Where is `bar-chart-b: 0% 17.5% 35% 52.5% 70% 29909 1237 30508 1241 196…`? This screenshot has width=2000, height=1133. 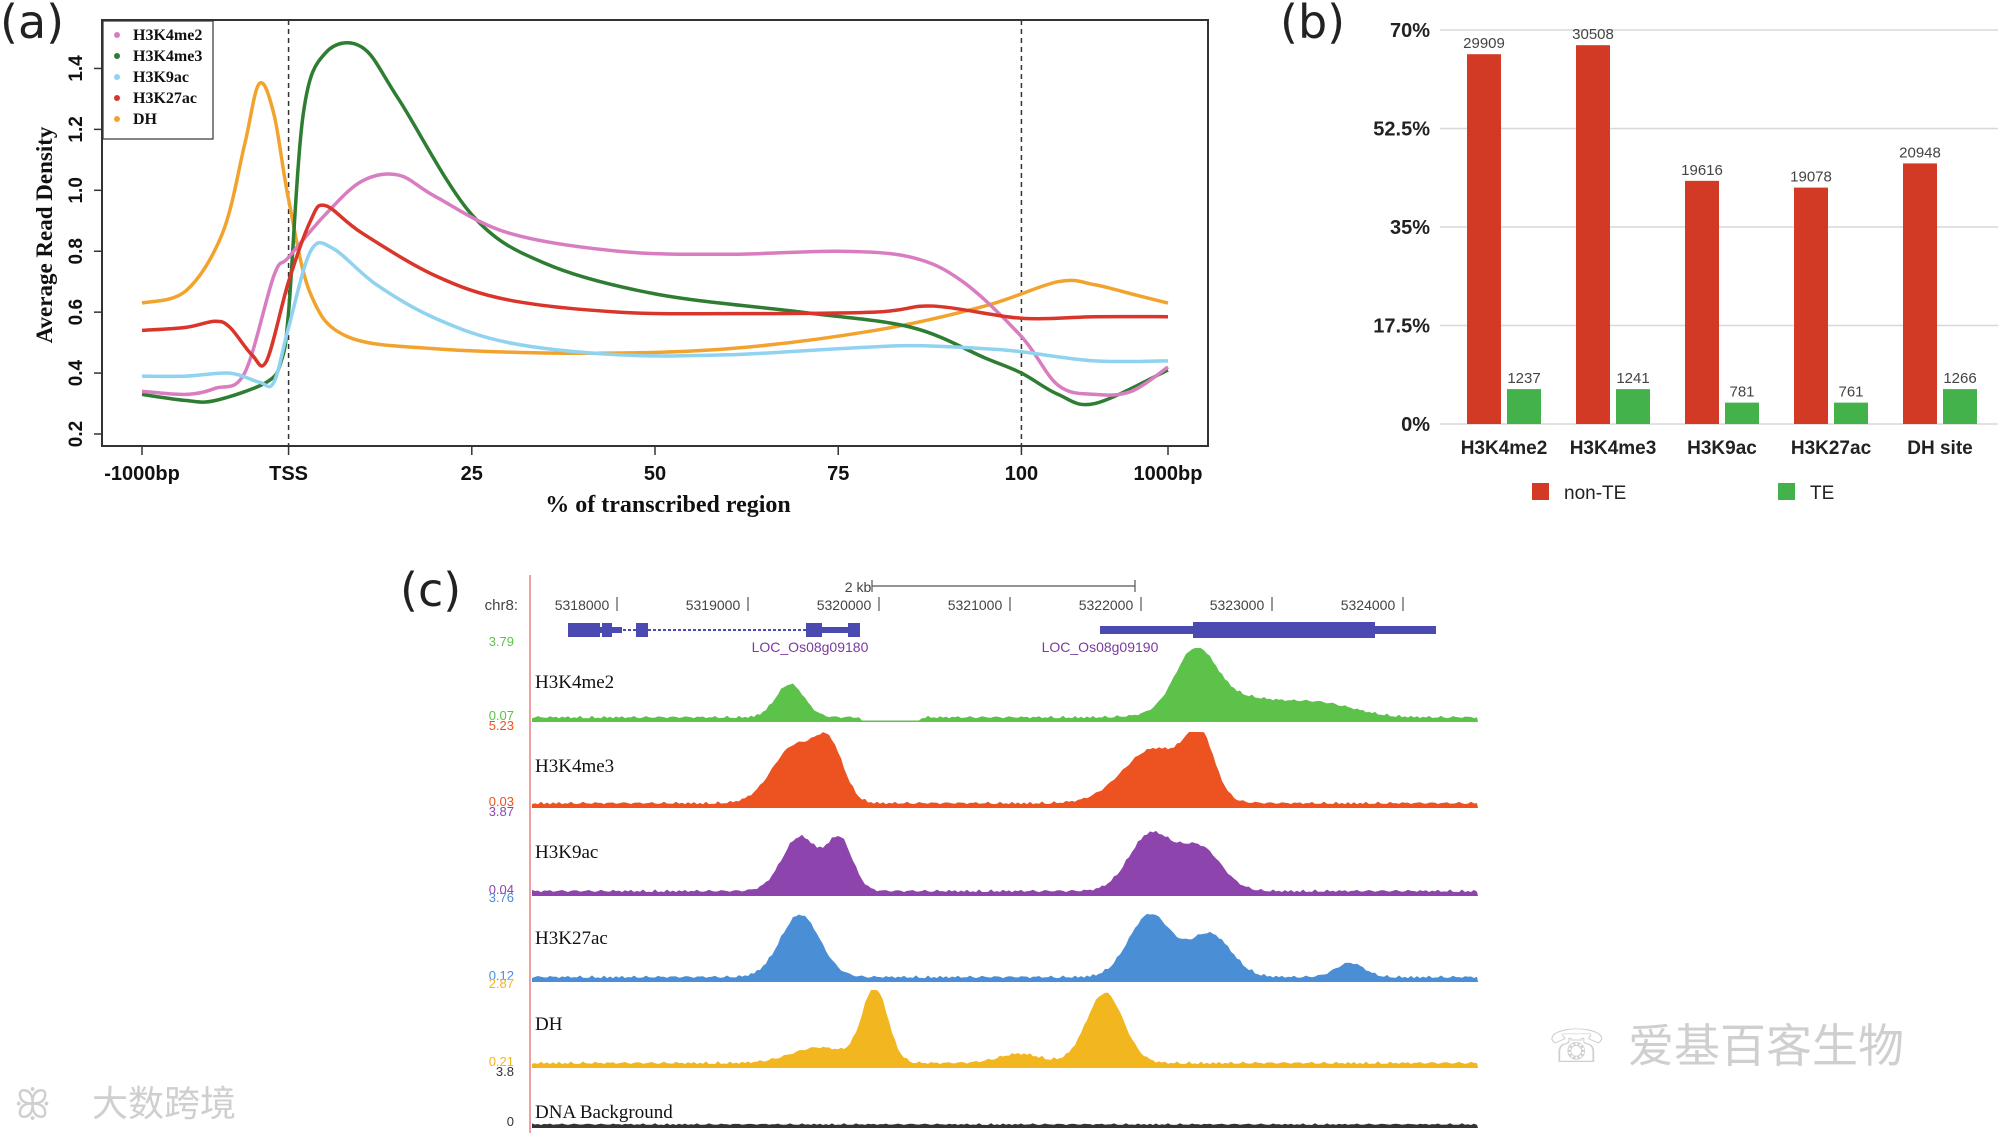
bar-chart-b: 0% 17.5% 35% 52.5% 70% 29909 1237 30508 1241 196… is located at coordinates (1685, 262).